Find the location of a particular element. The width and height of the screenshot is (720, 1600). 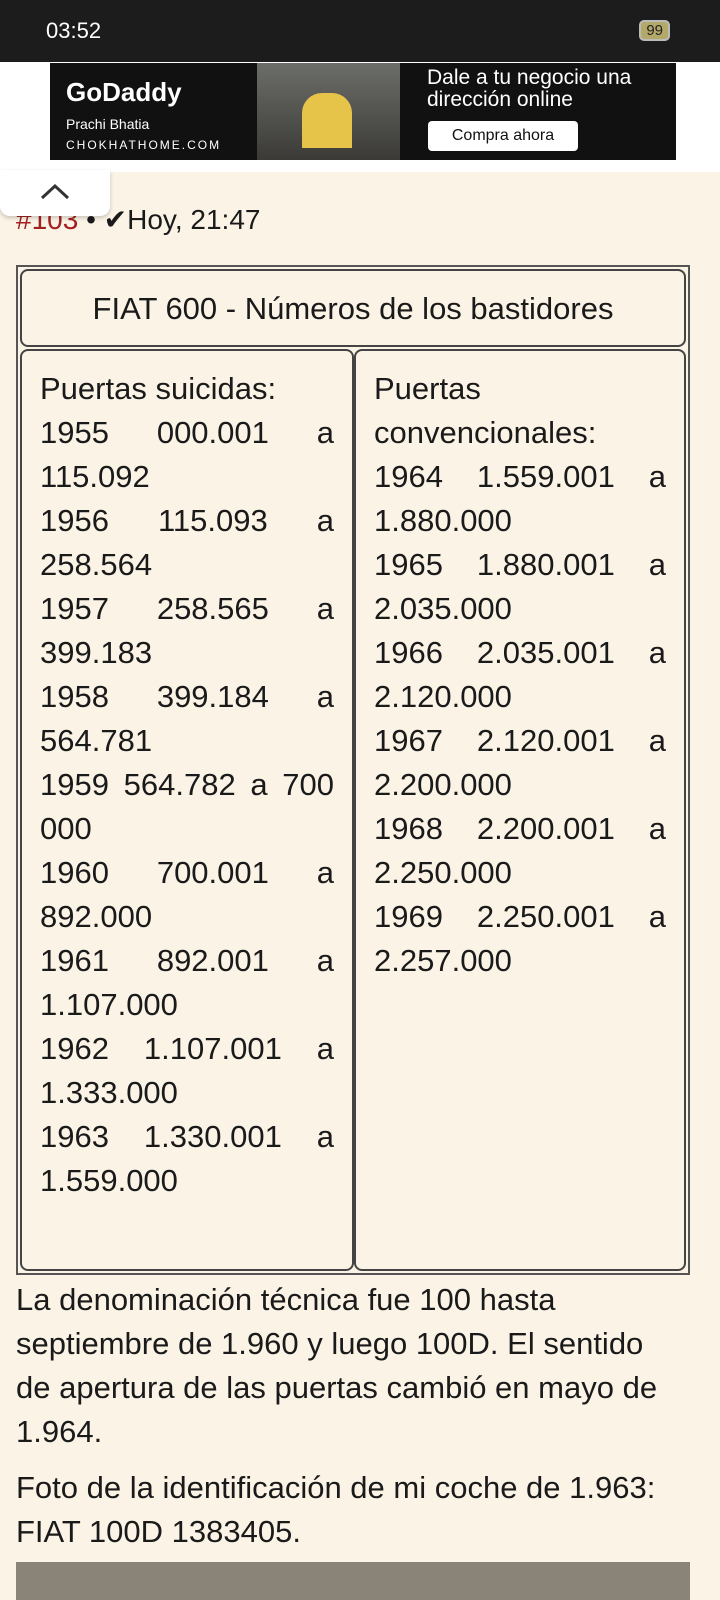

entry: 1957 258.565 a 399.183 is located at coordinates (187, 631).